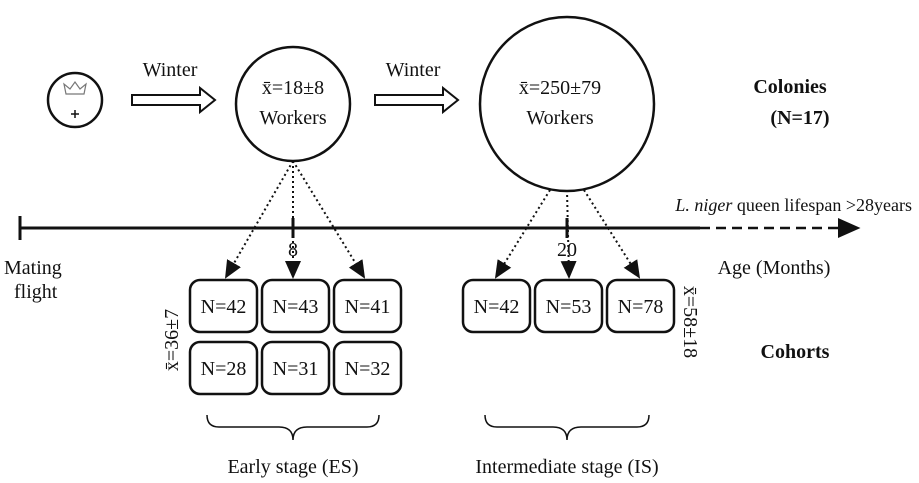 The height and width of the screenshot is (483, 919). I want to click on cohort-size: N=53, so click(569, 307).